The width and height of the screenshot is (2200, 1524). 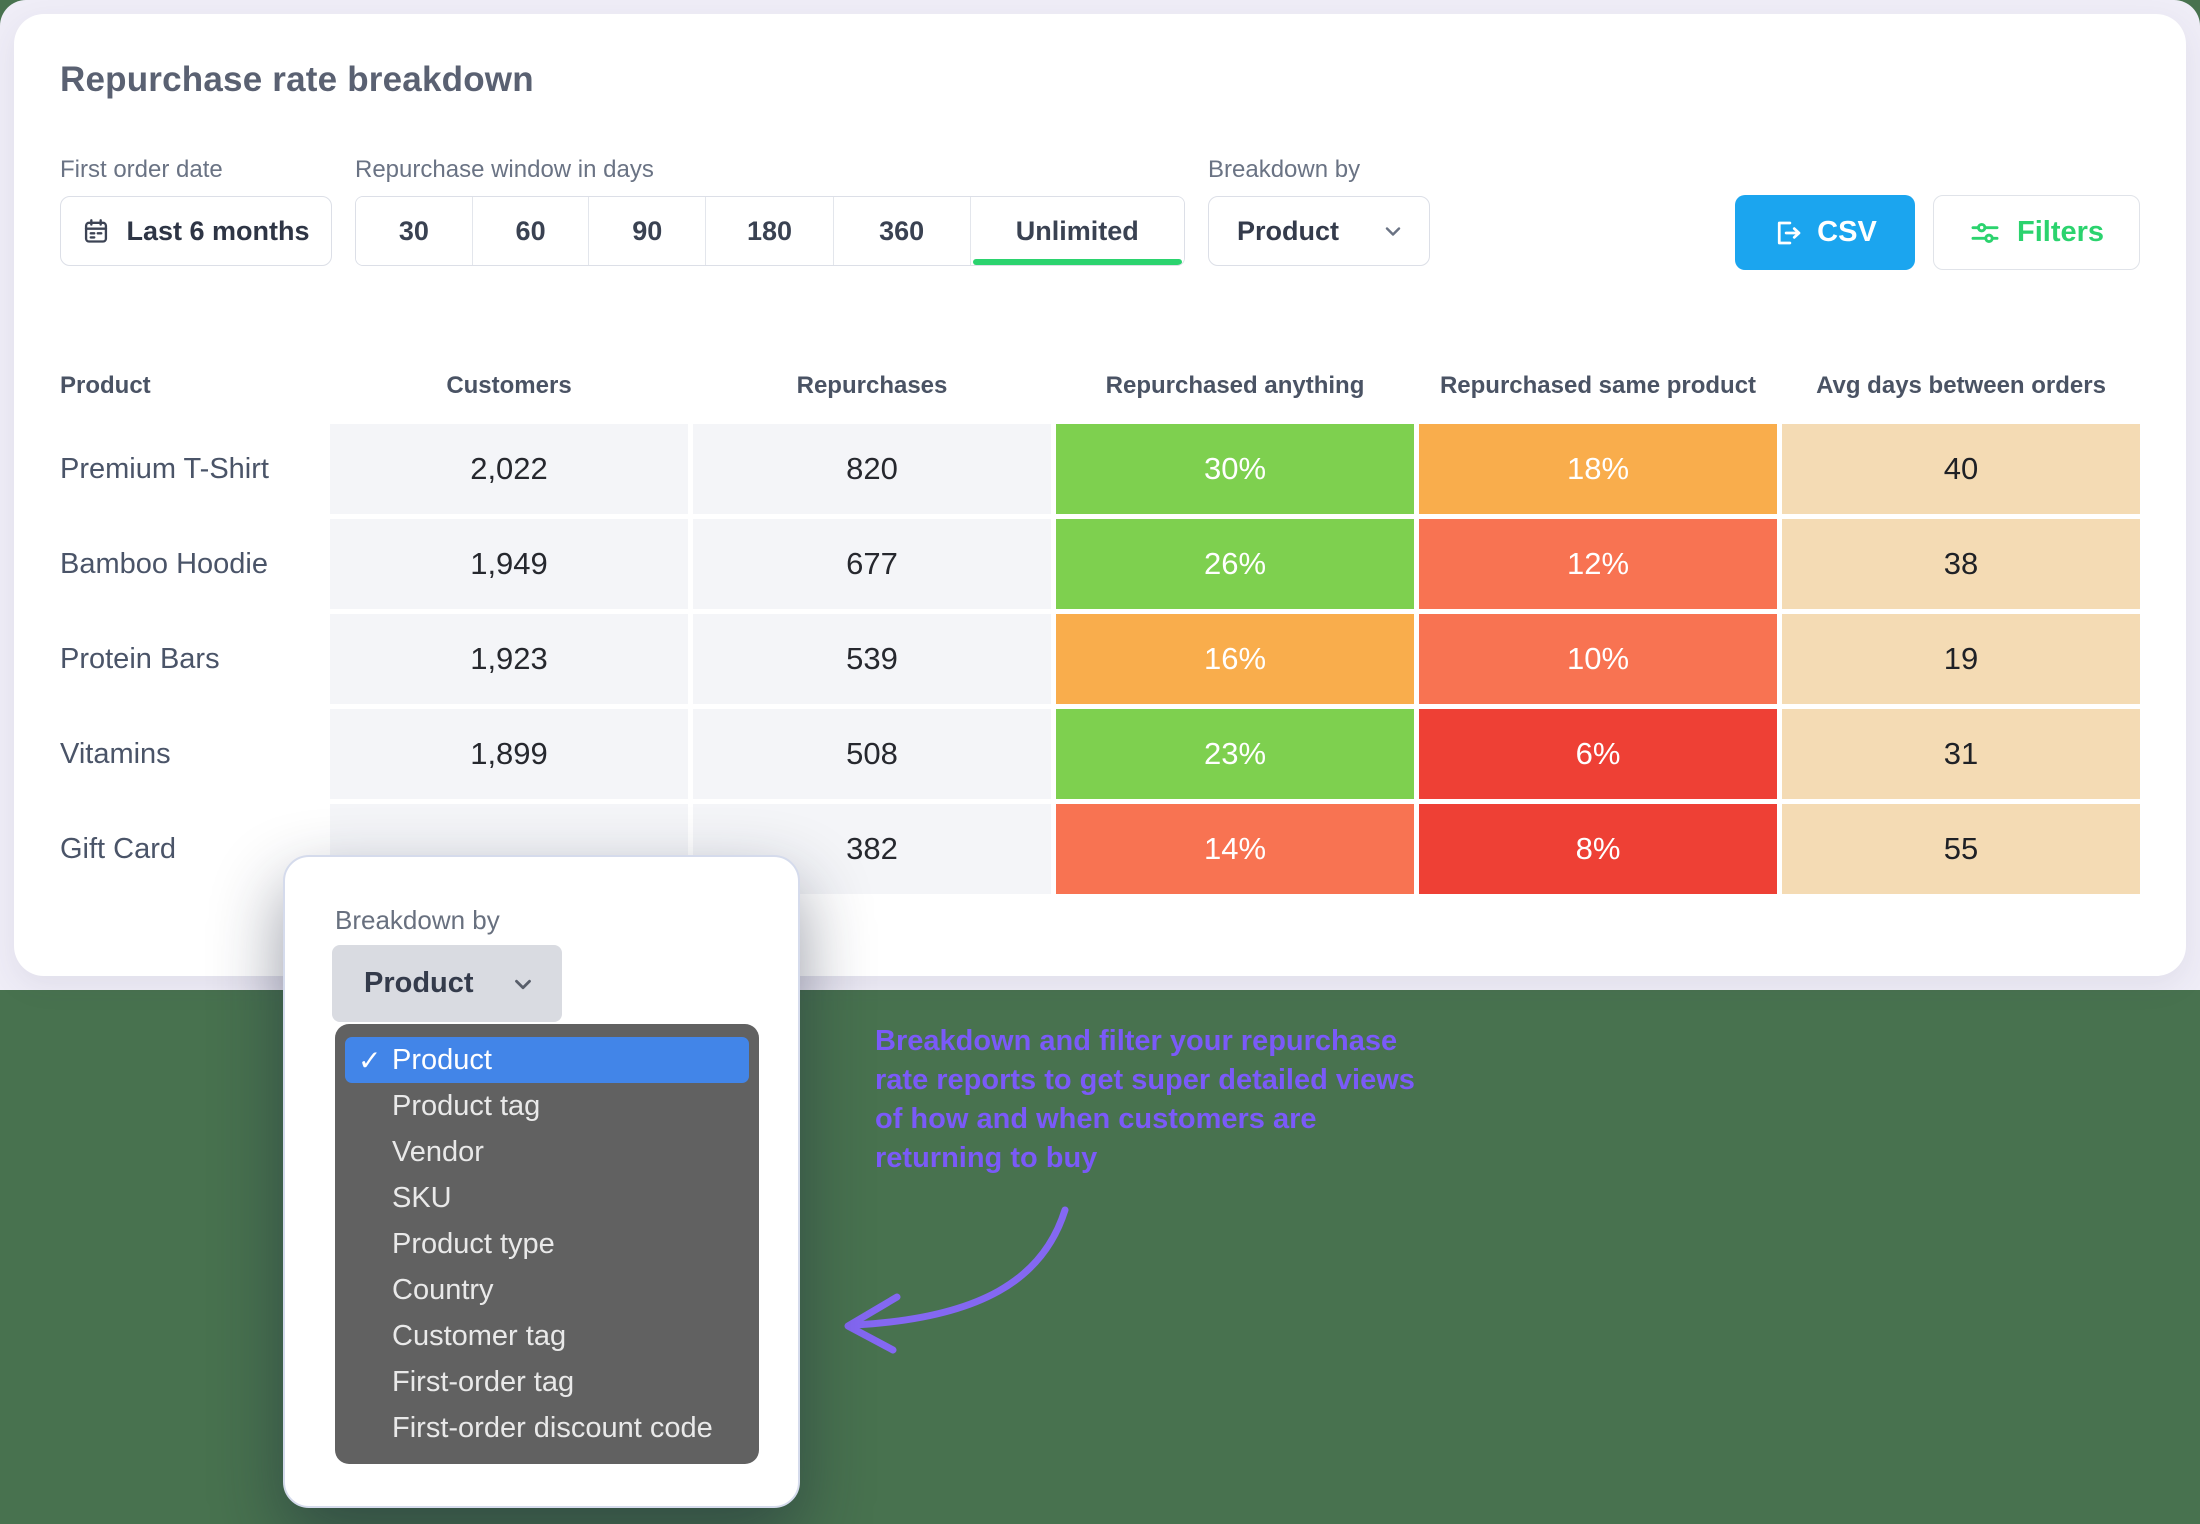 What do you see at coordinates (552, 1427) in the screenshot?
I see `menu-item-label: First-order discount code` at bounding box center [552, 1427].